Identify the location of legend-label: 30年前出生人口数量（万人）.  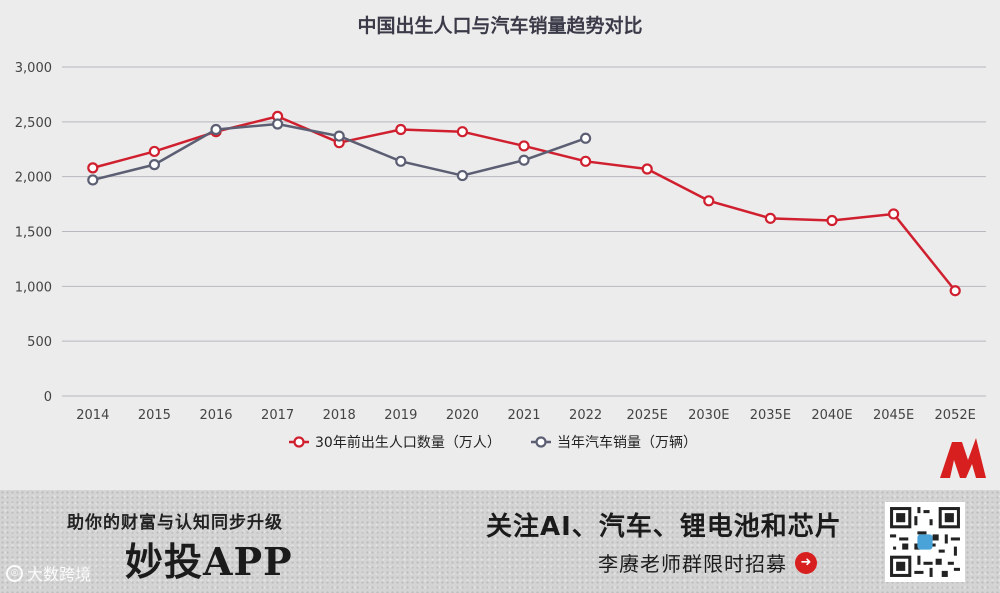
(408, 442).